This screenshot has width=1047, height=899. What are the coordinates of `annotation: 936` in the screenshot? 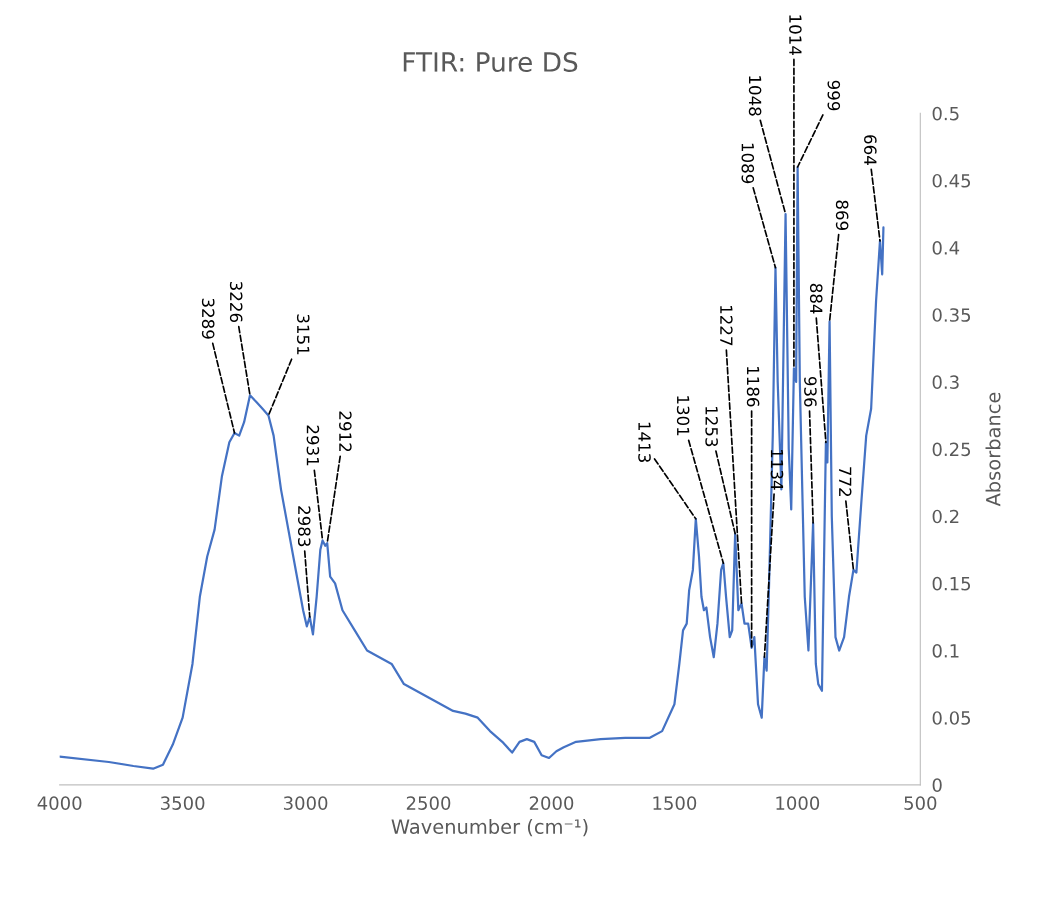 It's located at (810, 391).